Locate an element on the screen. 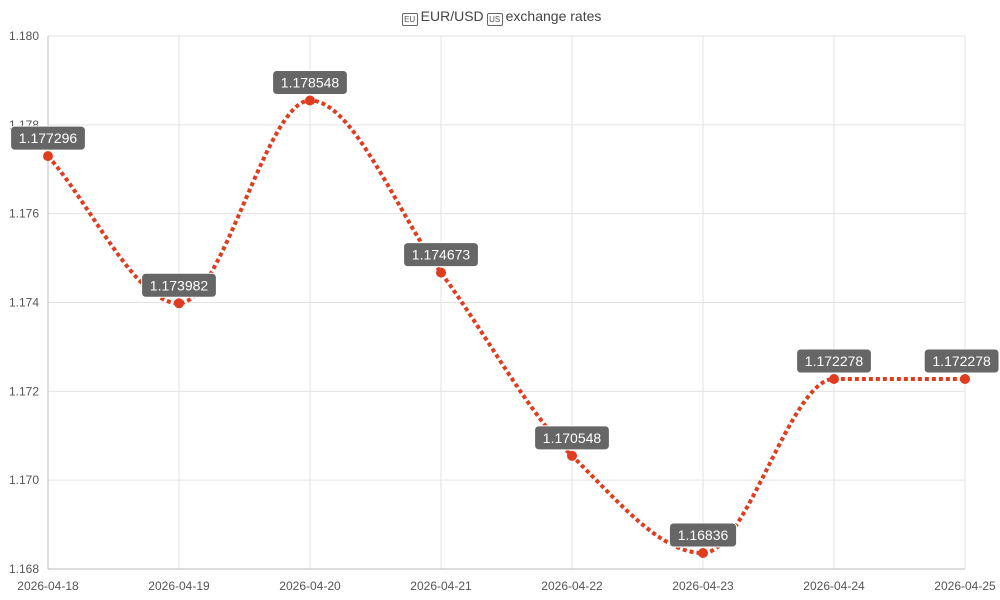 The height and width of the screenshot is (600, 1000). x-tick-label: 2026-04-19 is located at coordinates (179, 586).